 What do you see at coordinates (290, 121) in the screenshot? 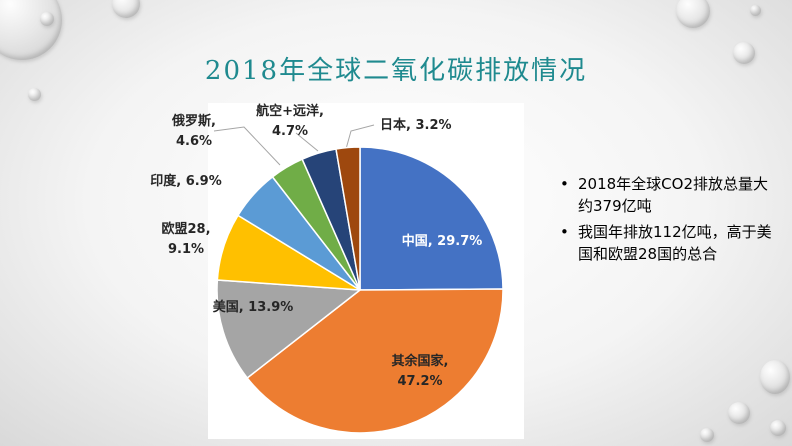
I see `slice-data-label: 航空+远洋, 4.7%` at bounding box center [290, 121].